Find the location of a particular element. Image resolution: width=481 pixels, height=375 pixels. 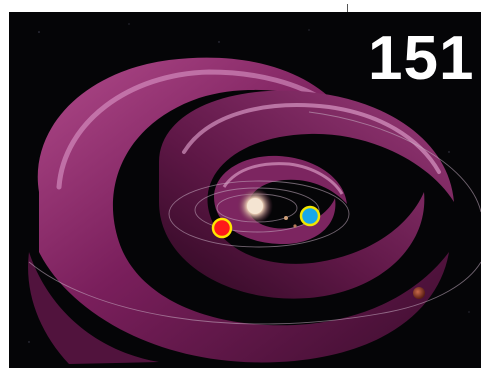

red-dot-marker-icon is located at coordinates (222, 228).